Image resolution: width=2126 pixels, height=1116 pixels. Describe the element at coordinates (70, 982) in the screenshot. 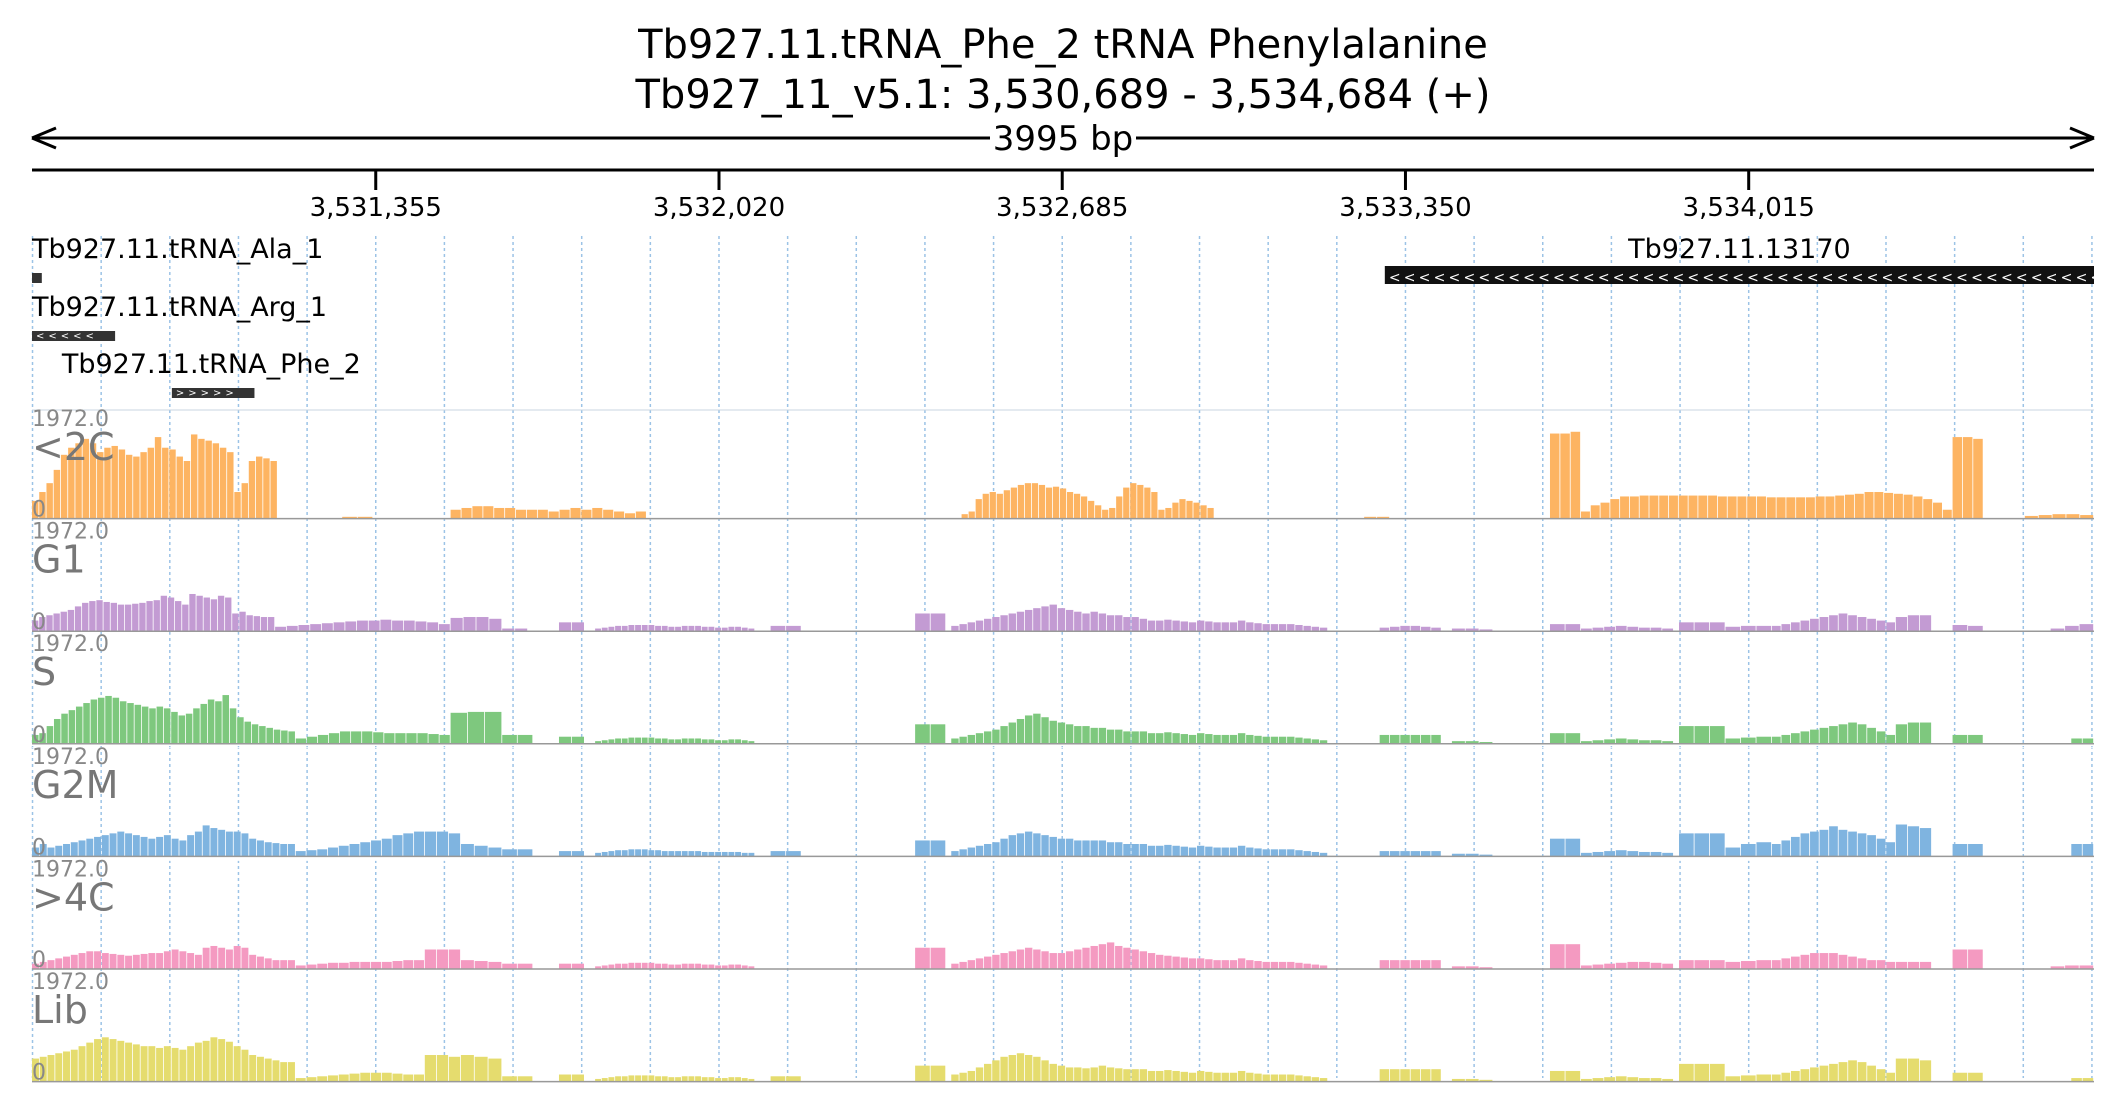

I see `track-ymax-label: 1972.0` at that location.